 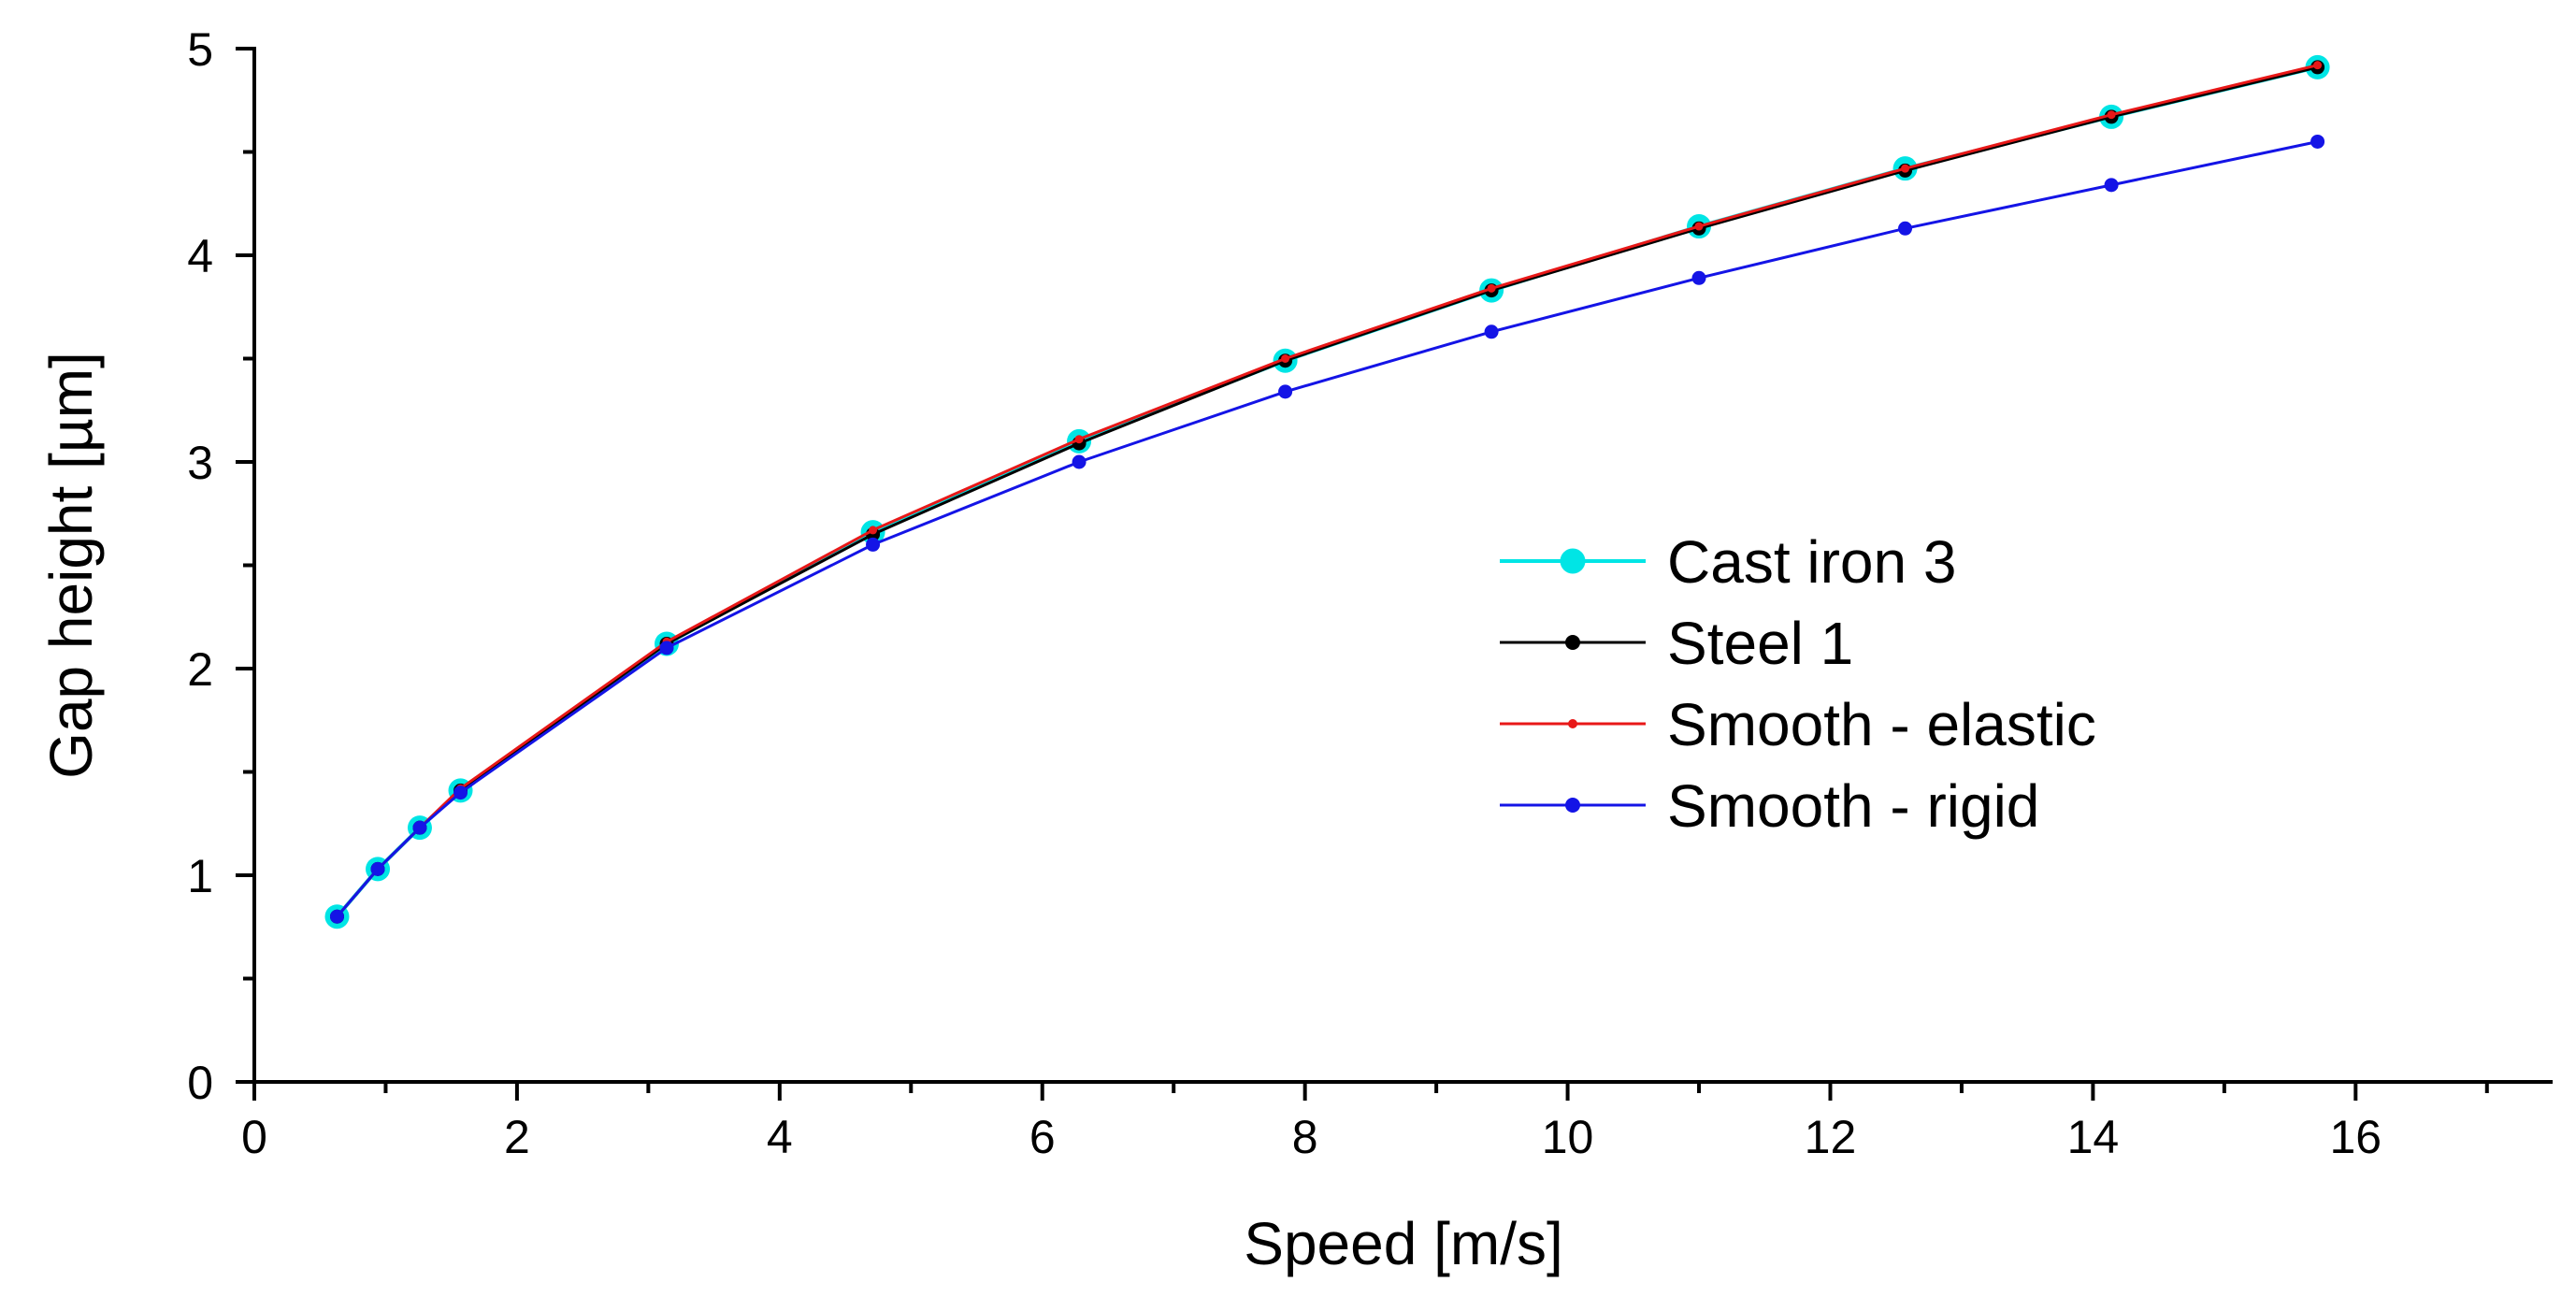 I want to click on x-tick-label: 10, so click(x=1568, y=1137).